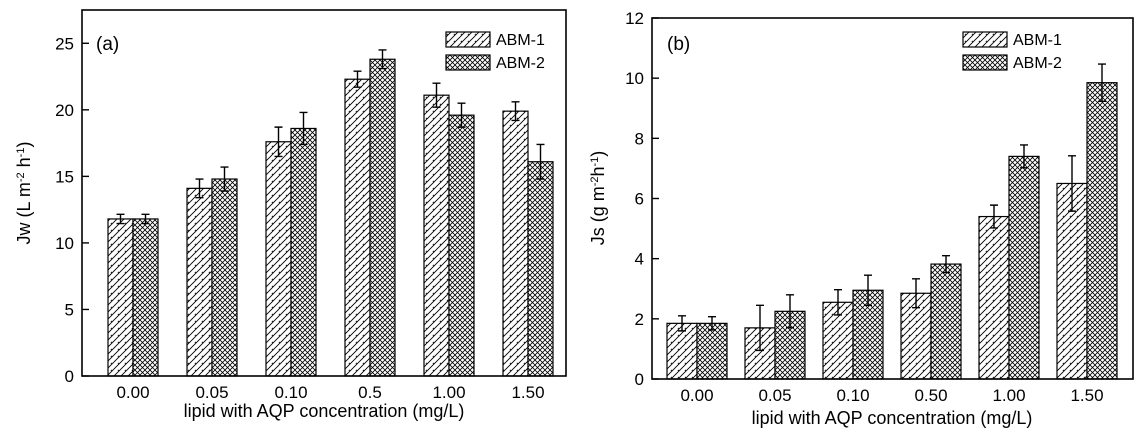  Describe the element at coordinates (1037, 63) in the screenshot. I see `legend-label-abm2-b: ABM-2` at that location.